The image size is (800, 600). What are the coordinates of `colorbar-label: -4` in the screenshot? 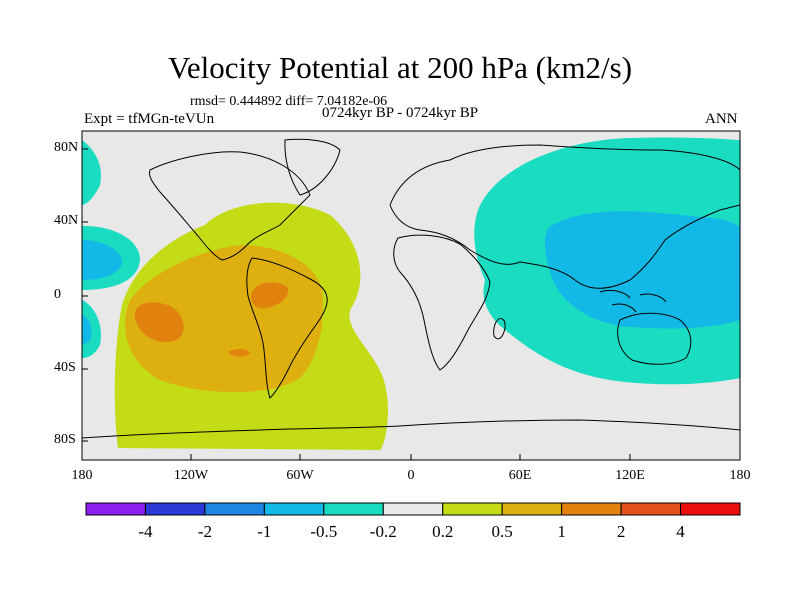 It's located at (145, 531).